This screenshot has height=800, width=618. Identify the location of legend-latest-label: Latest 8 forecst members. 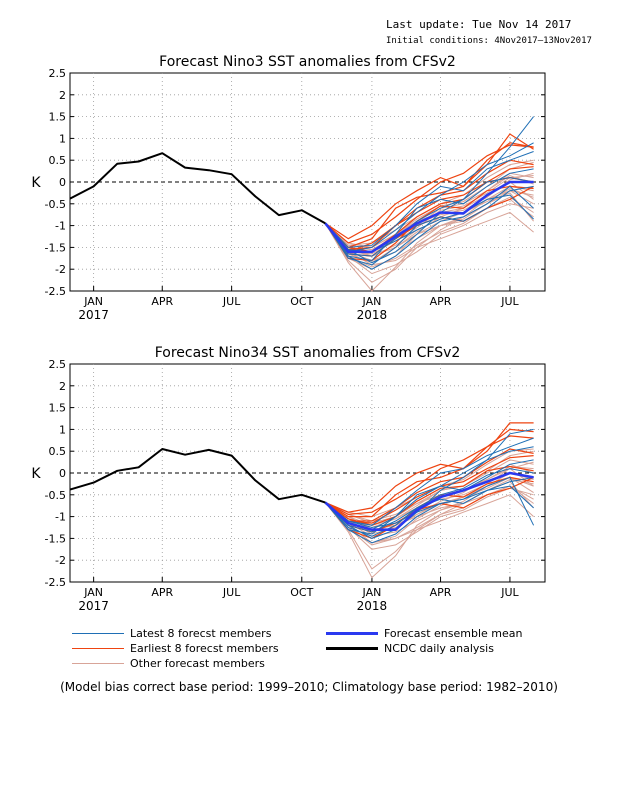
(201, 633).